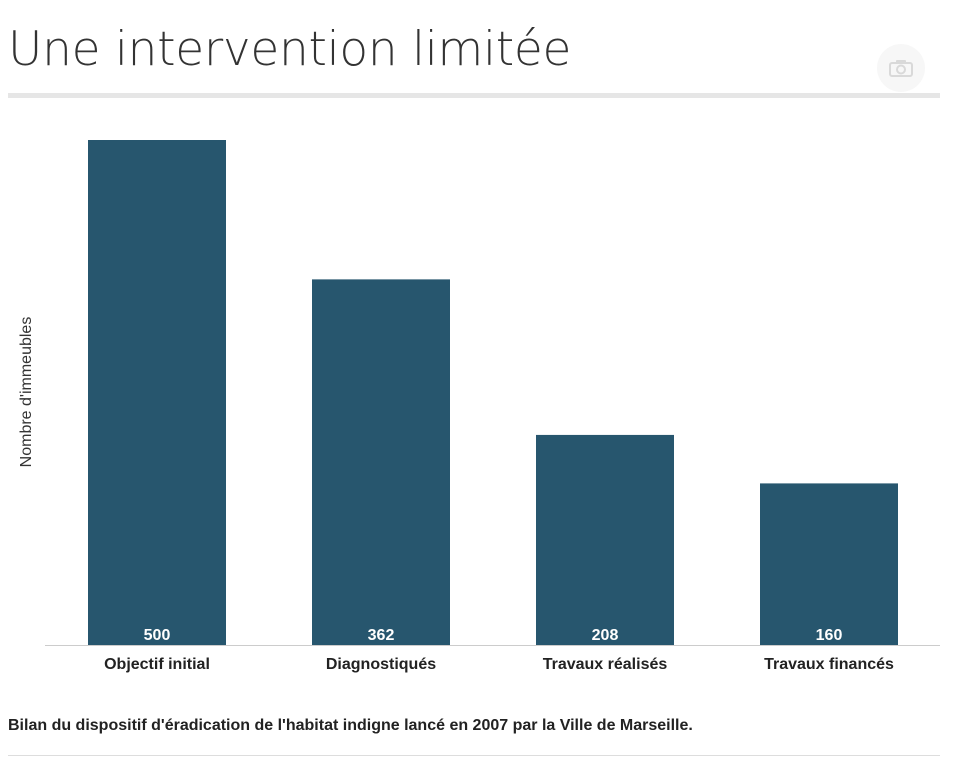  What do you see at coordinates (474, 755) in the screenshot?
I see `bottom-divider` at bounding box center [474, 755].